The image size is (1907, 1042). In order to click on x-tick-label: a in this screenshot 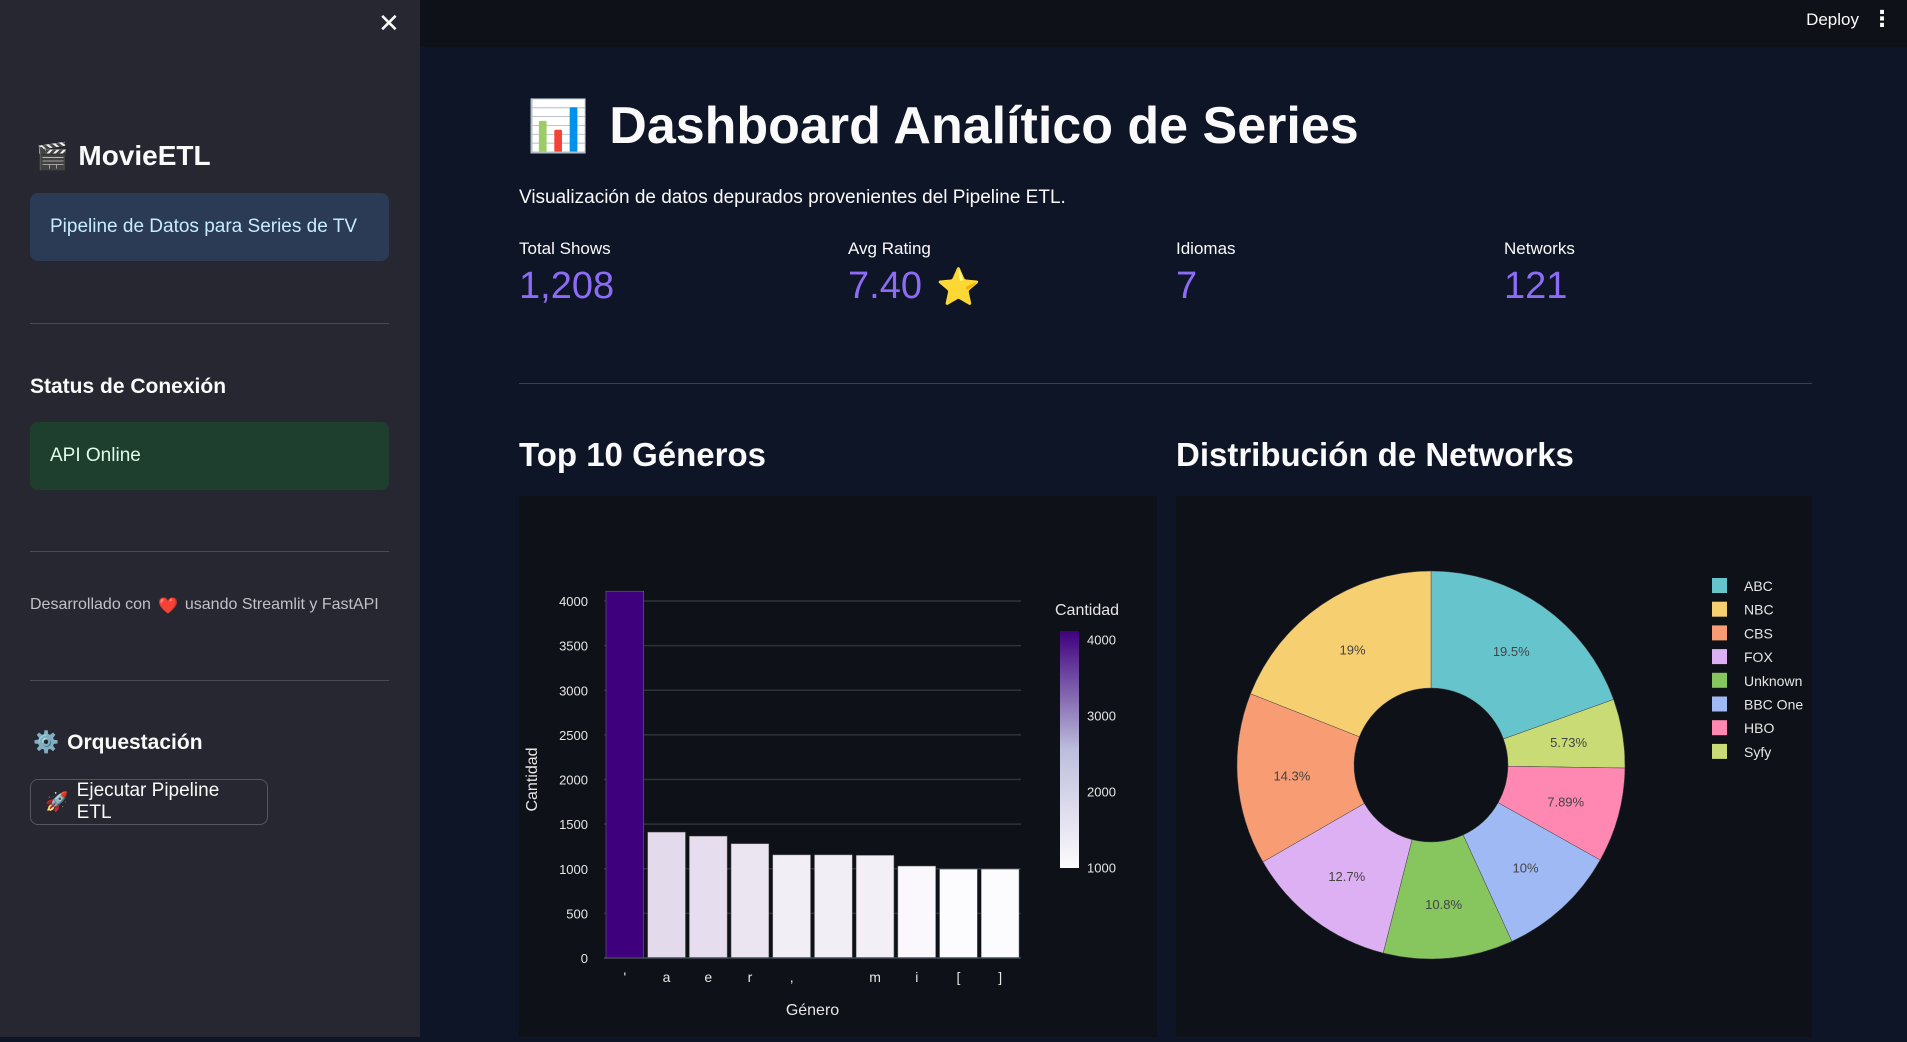, I will do `click(667, 977)`.